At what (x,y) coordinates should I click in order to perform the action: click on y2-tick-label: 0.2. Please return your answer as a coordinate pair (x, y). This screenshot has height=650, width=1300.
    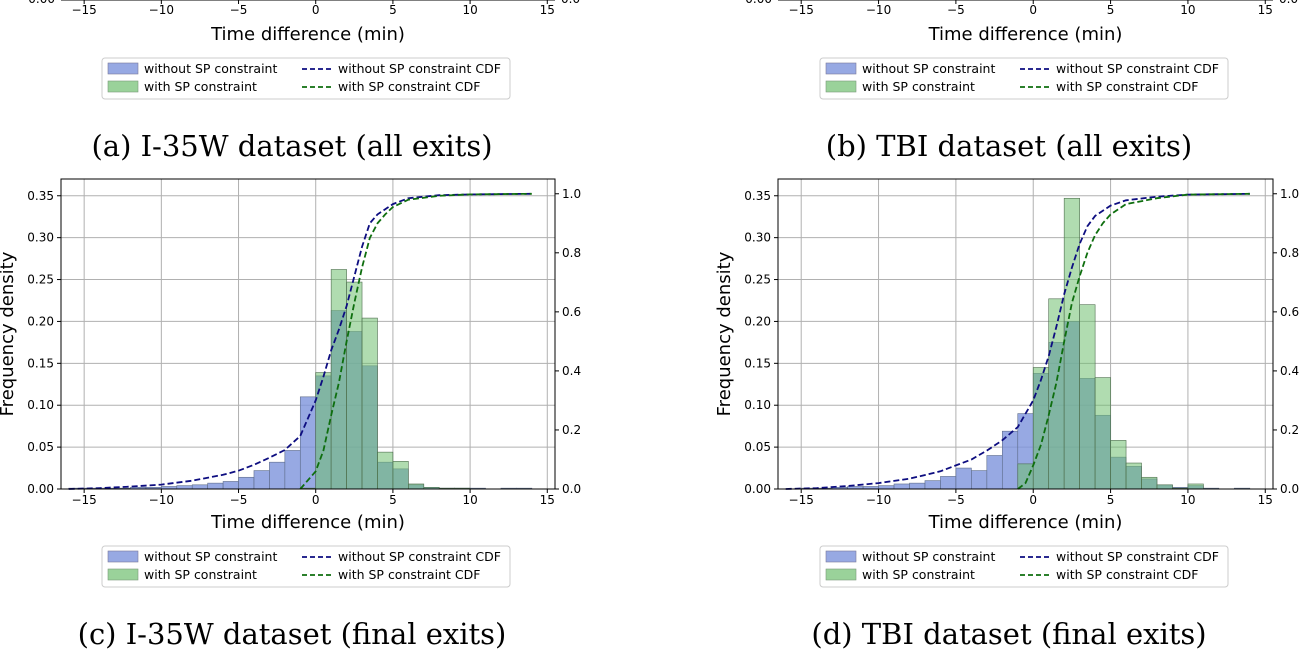
    Looking at the image, I should click on (571, 430).